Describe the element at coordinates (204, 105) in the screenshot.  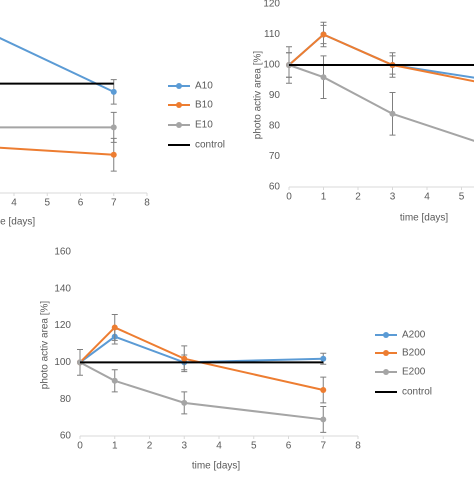
I see `legend-label: B10` at that location.